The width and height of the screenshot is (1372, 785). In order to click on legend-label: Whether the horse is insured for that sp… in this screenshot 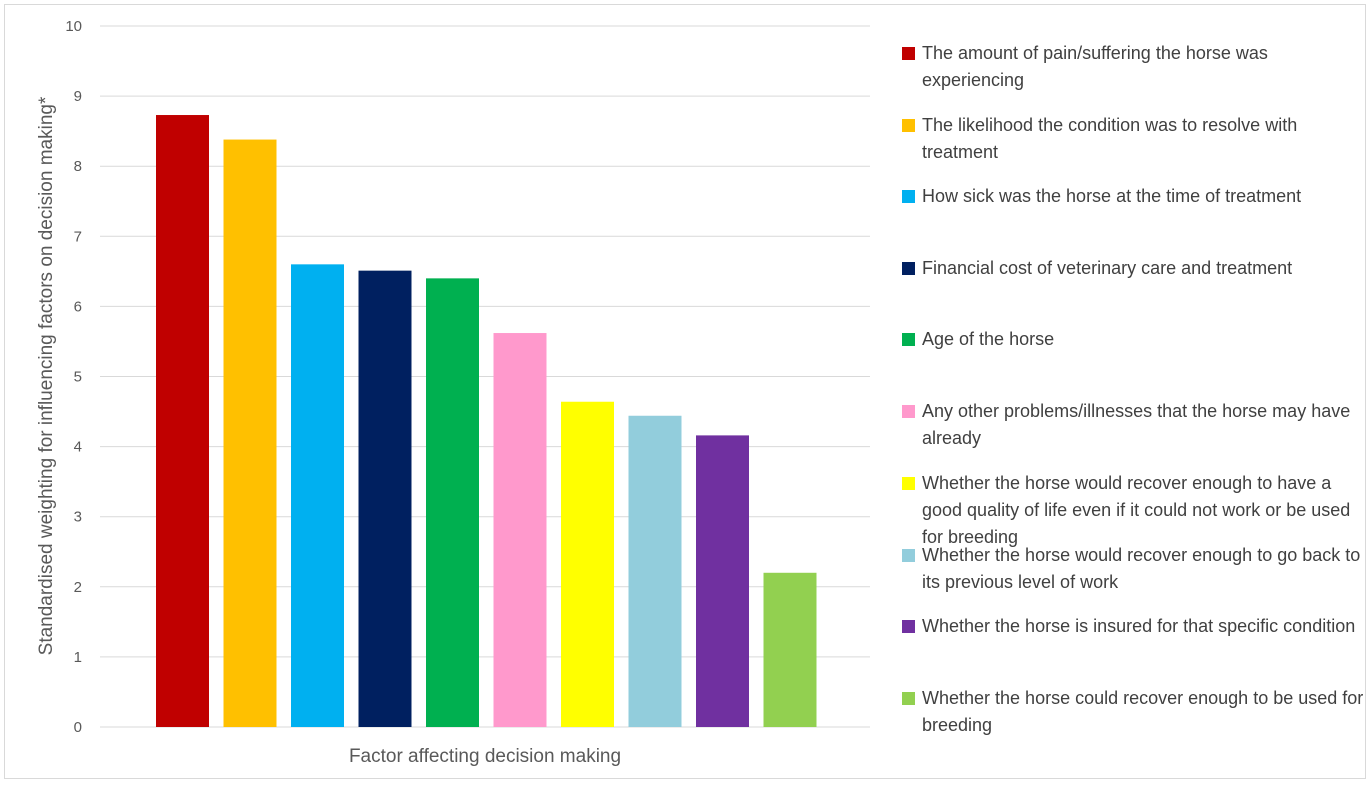, I will do `click(1139, 626)`.